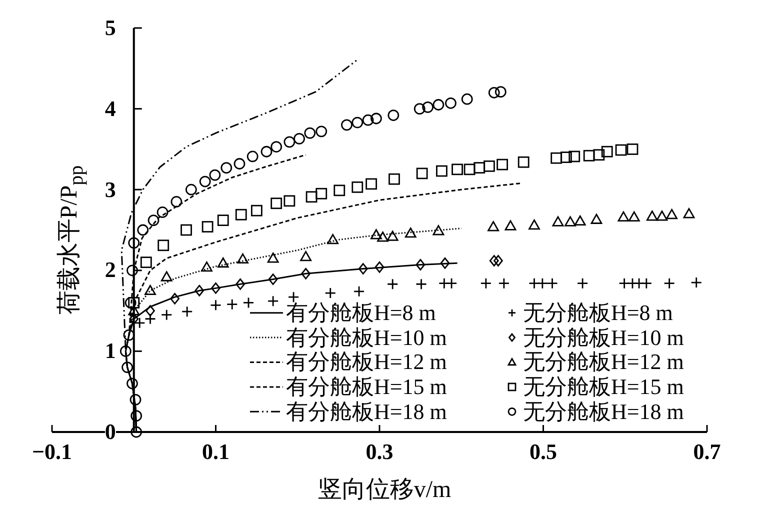 The height and width of the screenshot is (513, 759). Describe the element at coordinates (110, 431) in the screenshot. I see `y-tick-label: 0` at that location.